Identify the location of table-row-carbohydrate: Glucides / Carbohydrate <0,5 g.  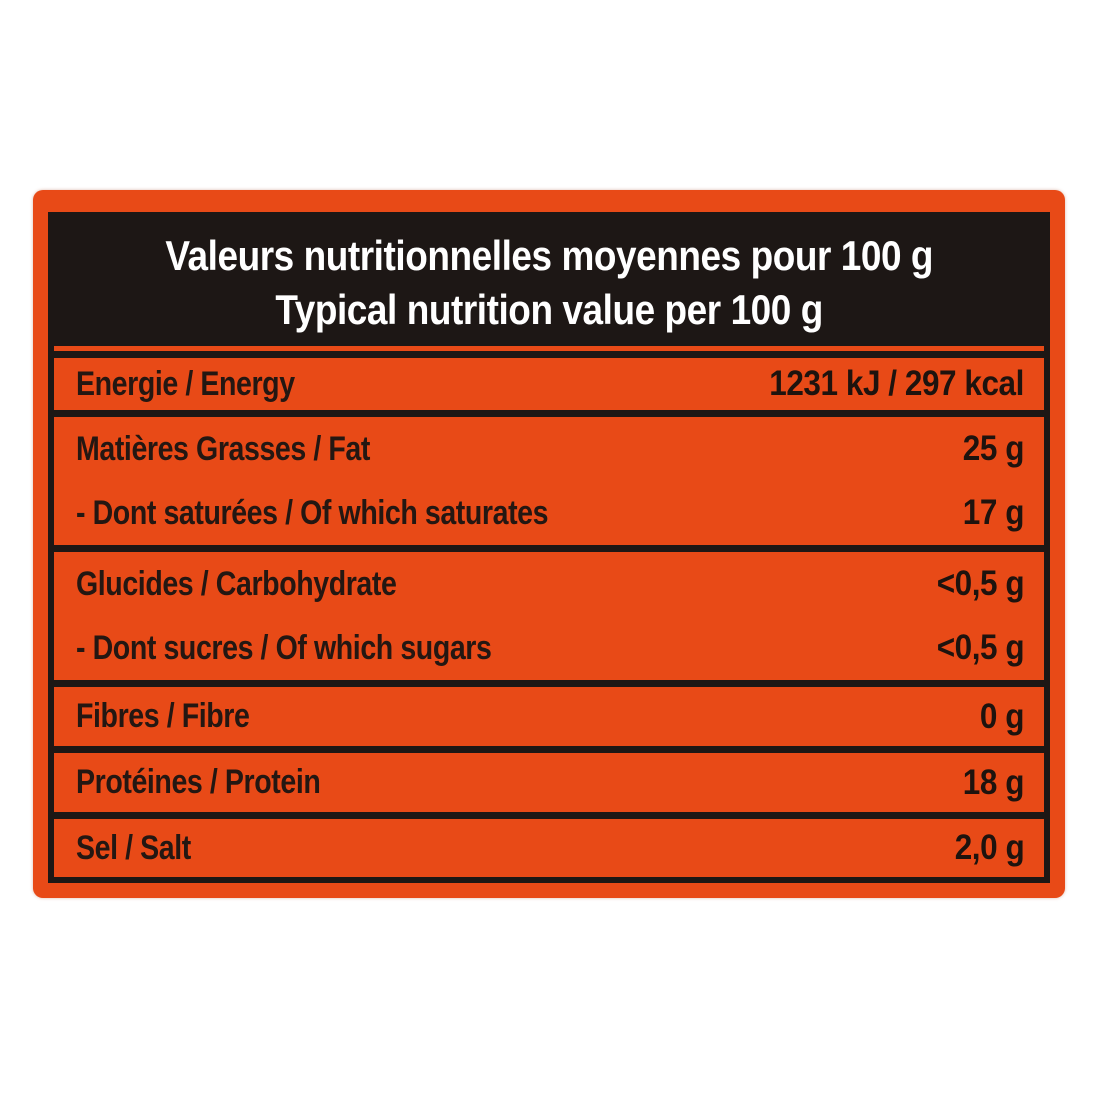
(549, 584).